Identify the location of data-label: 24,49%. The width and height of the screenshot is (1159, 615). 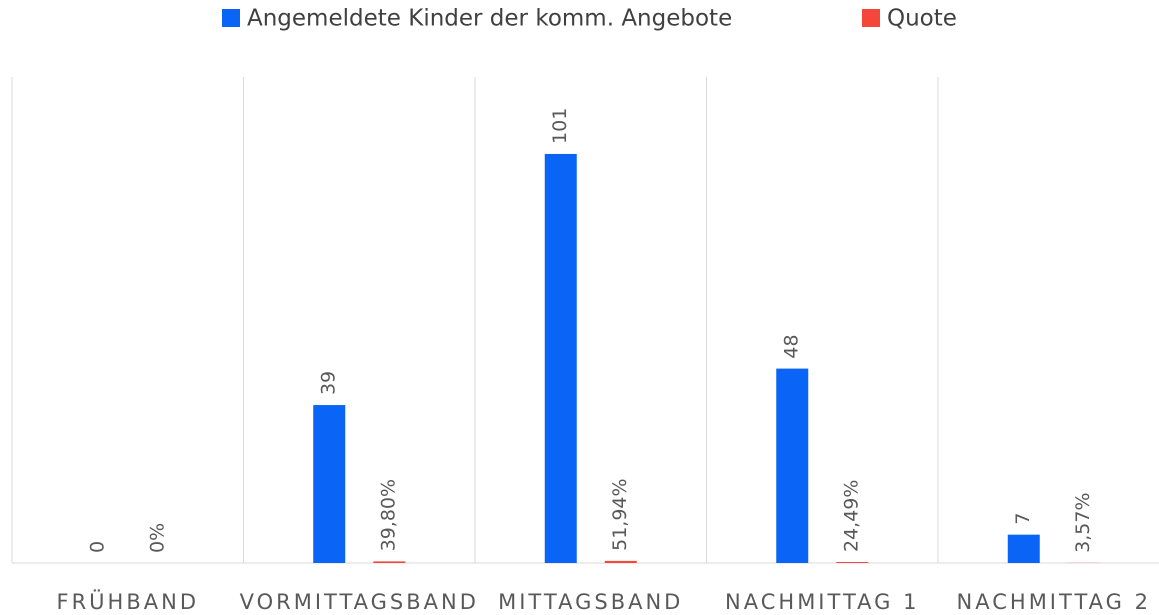
(852, 516).